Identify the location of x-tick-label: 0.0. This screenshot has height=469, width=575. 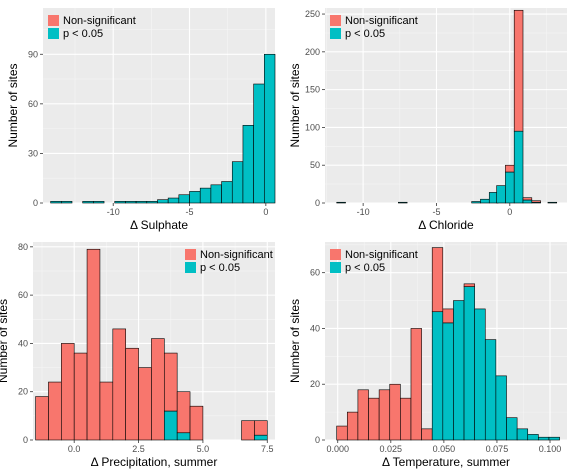
(74, 449).